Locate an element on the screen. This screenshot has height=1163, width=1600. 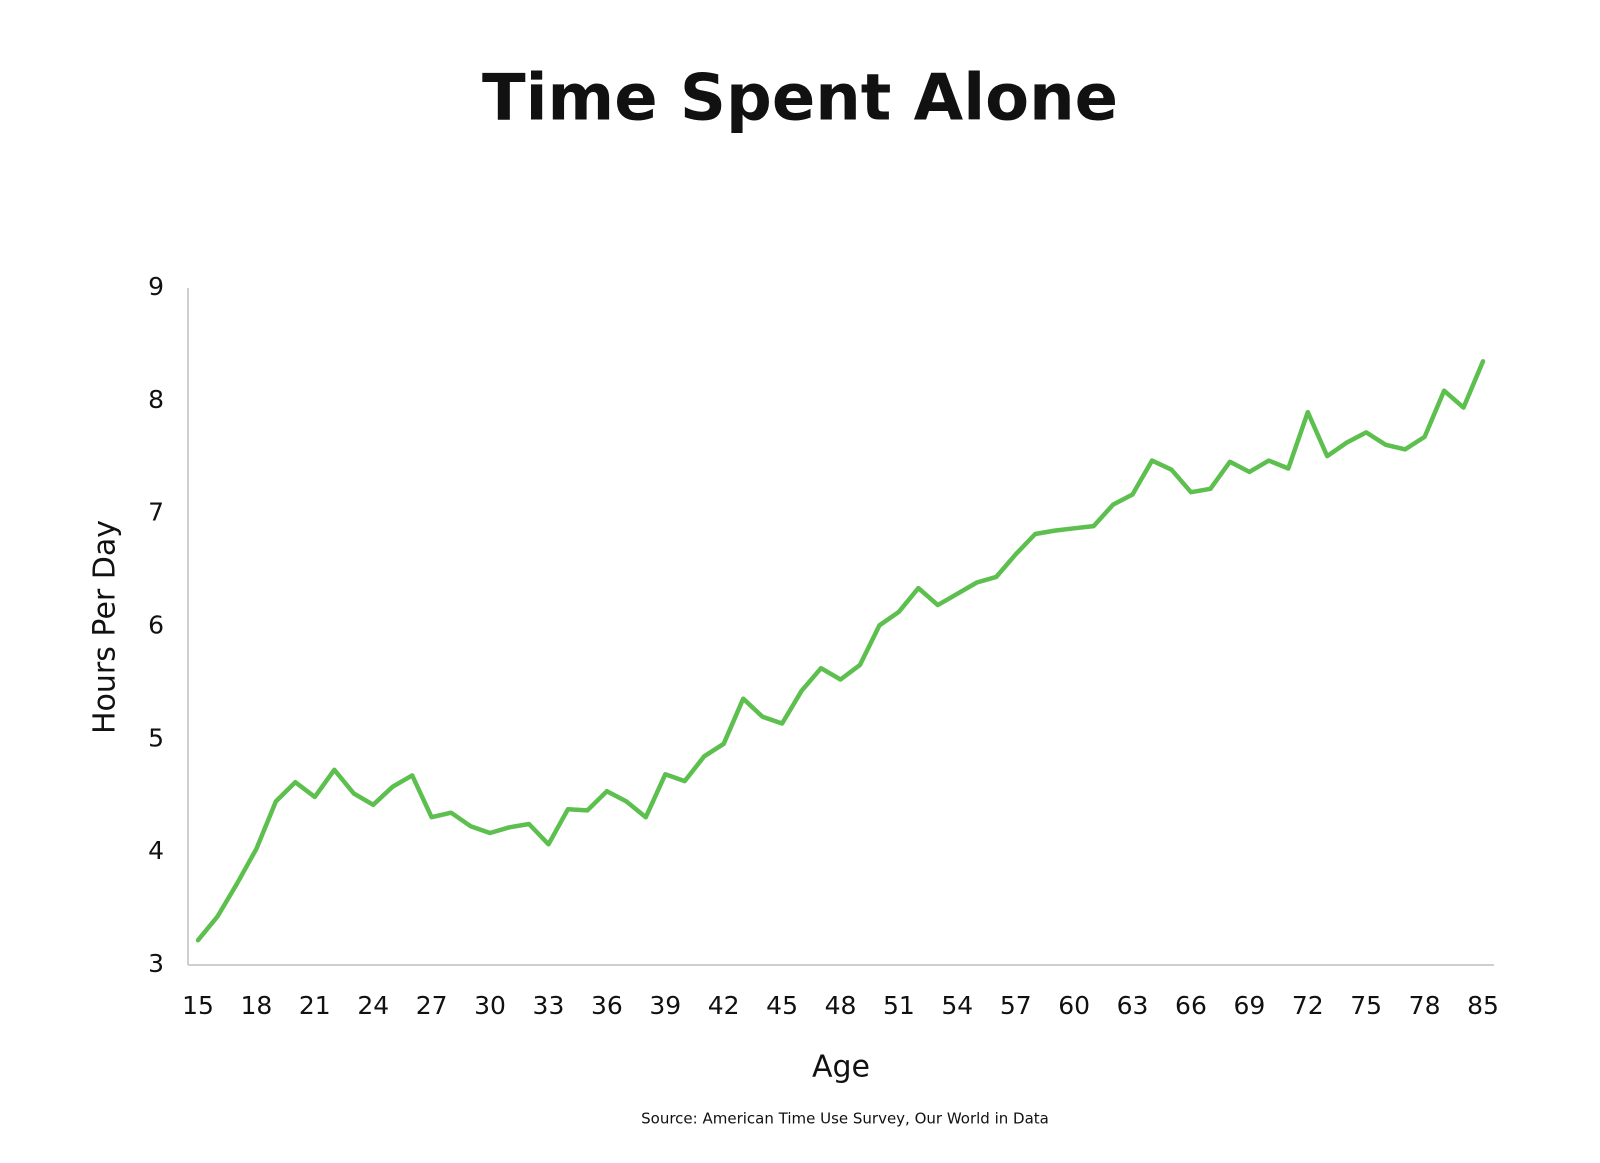
x-tick-label: 18 is located at coordinates (257, 1005).